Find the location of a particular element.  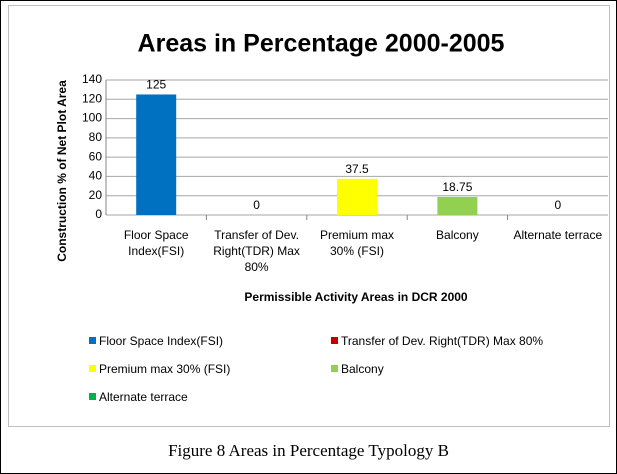

data-label: 37.5 is located at coordinates (357, 169).